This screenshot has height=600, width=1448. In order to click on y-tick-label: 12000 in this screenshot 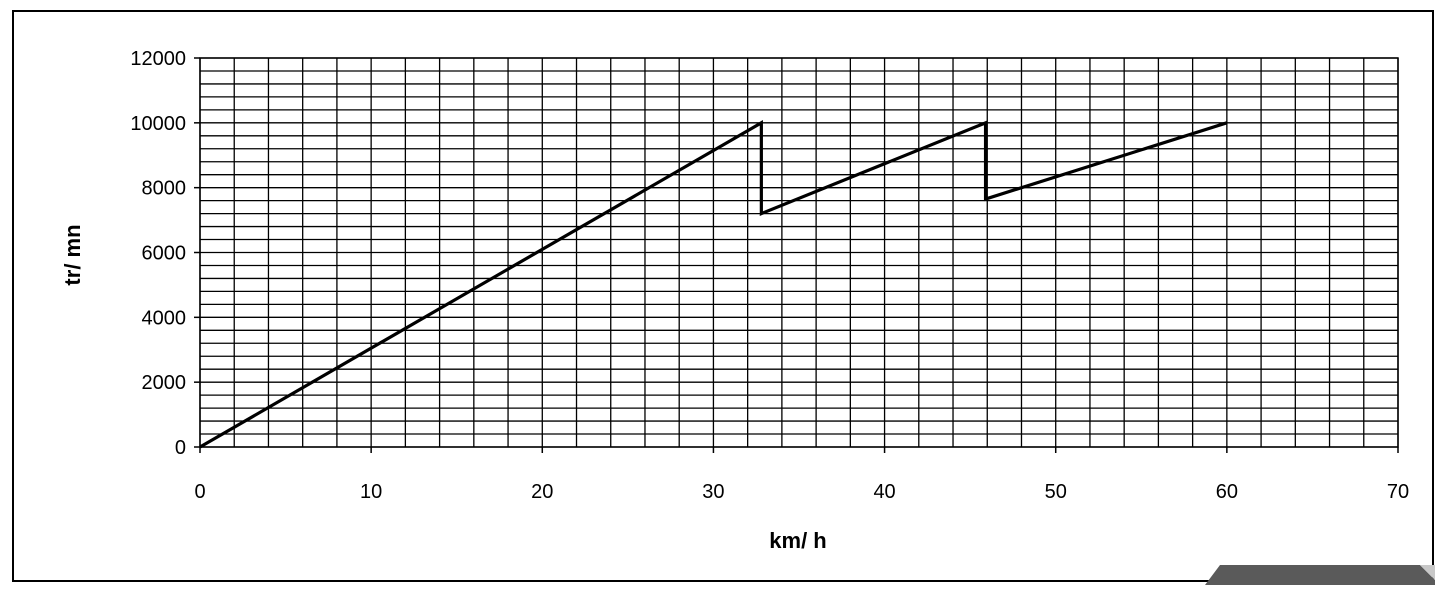, I will do `click(158, 59)`.